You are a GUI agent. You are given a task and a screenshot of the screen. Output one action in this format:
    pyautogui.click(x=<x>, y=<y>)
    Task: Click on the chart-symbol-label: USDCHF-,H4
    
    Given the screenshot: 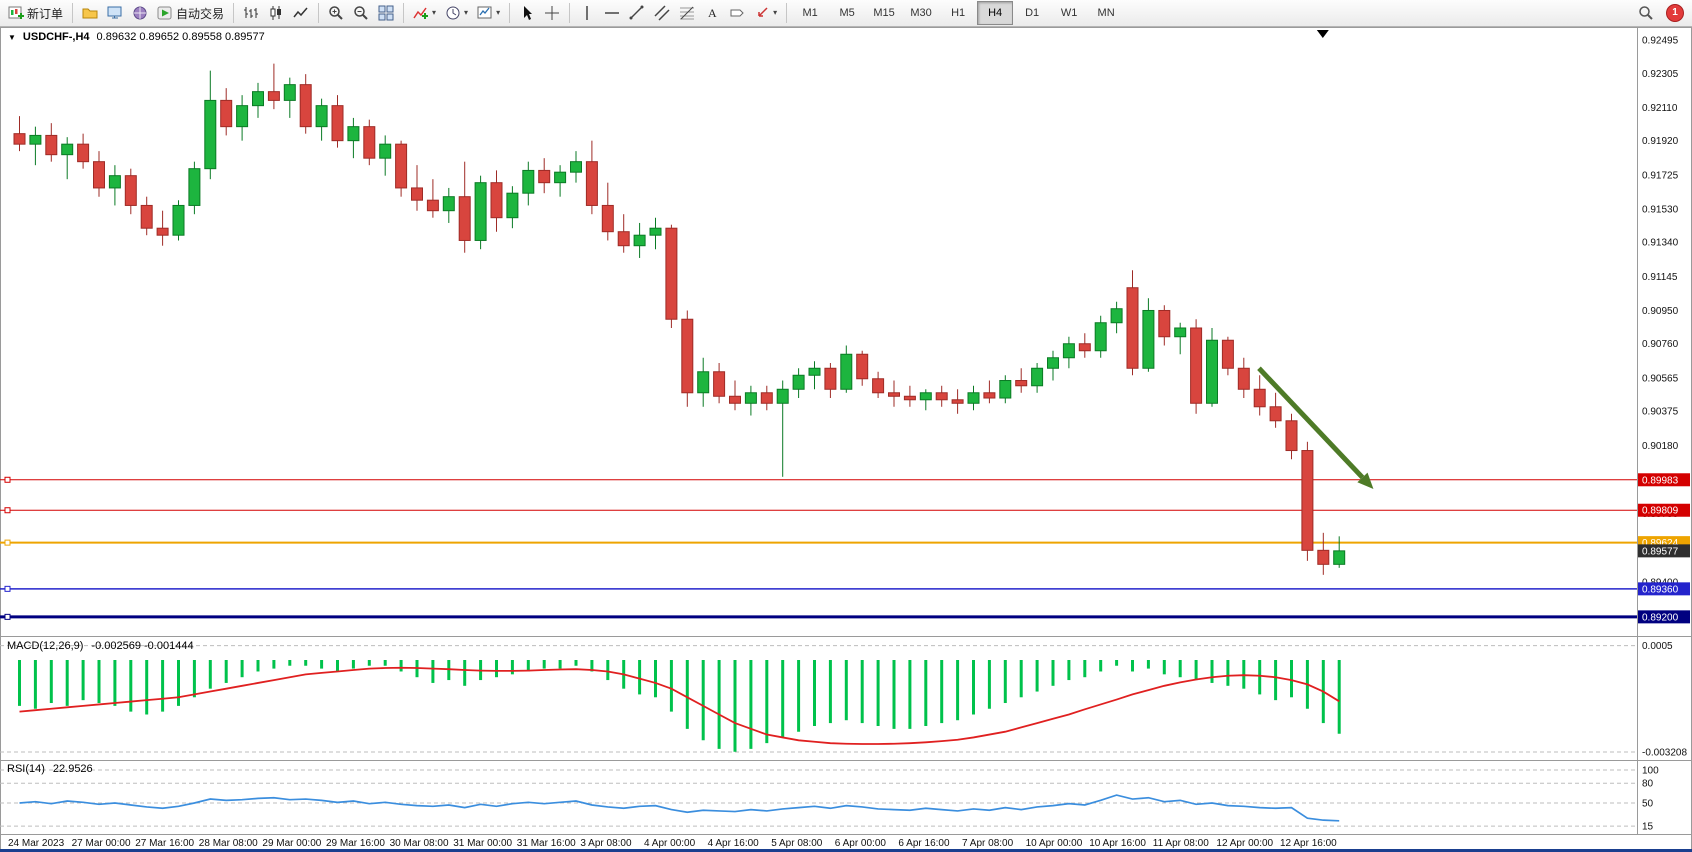 What is the action you would take?
    pyautogui.click(x=56, y=37)
    